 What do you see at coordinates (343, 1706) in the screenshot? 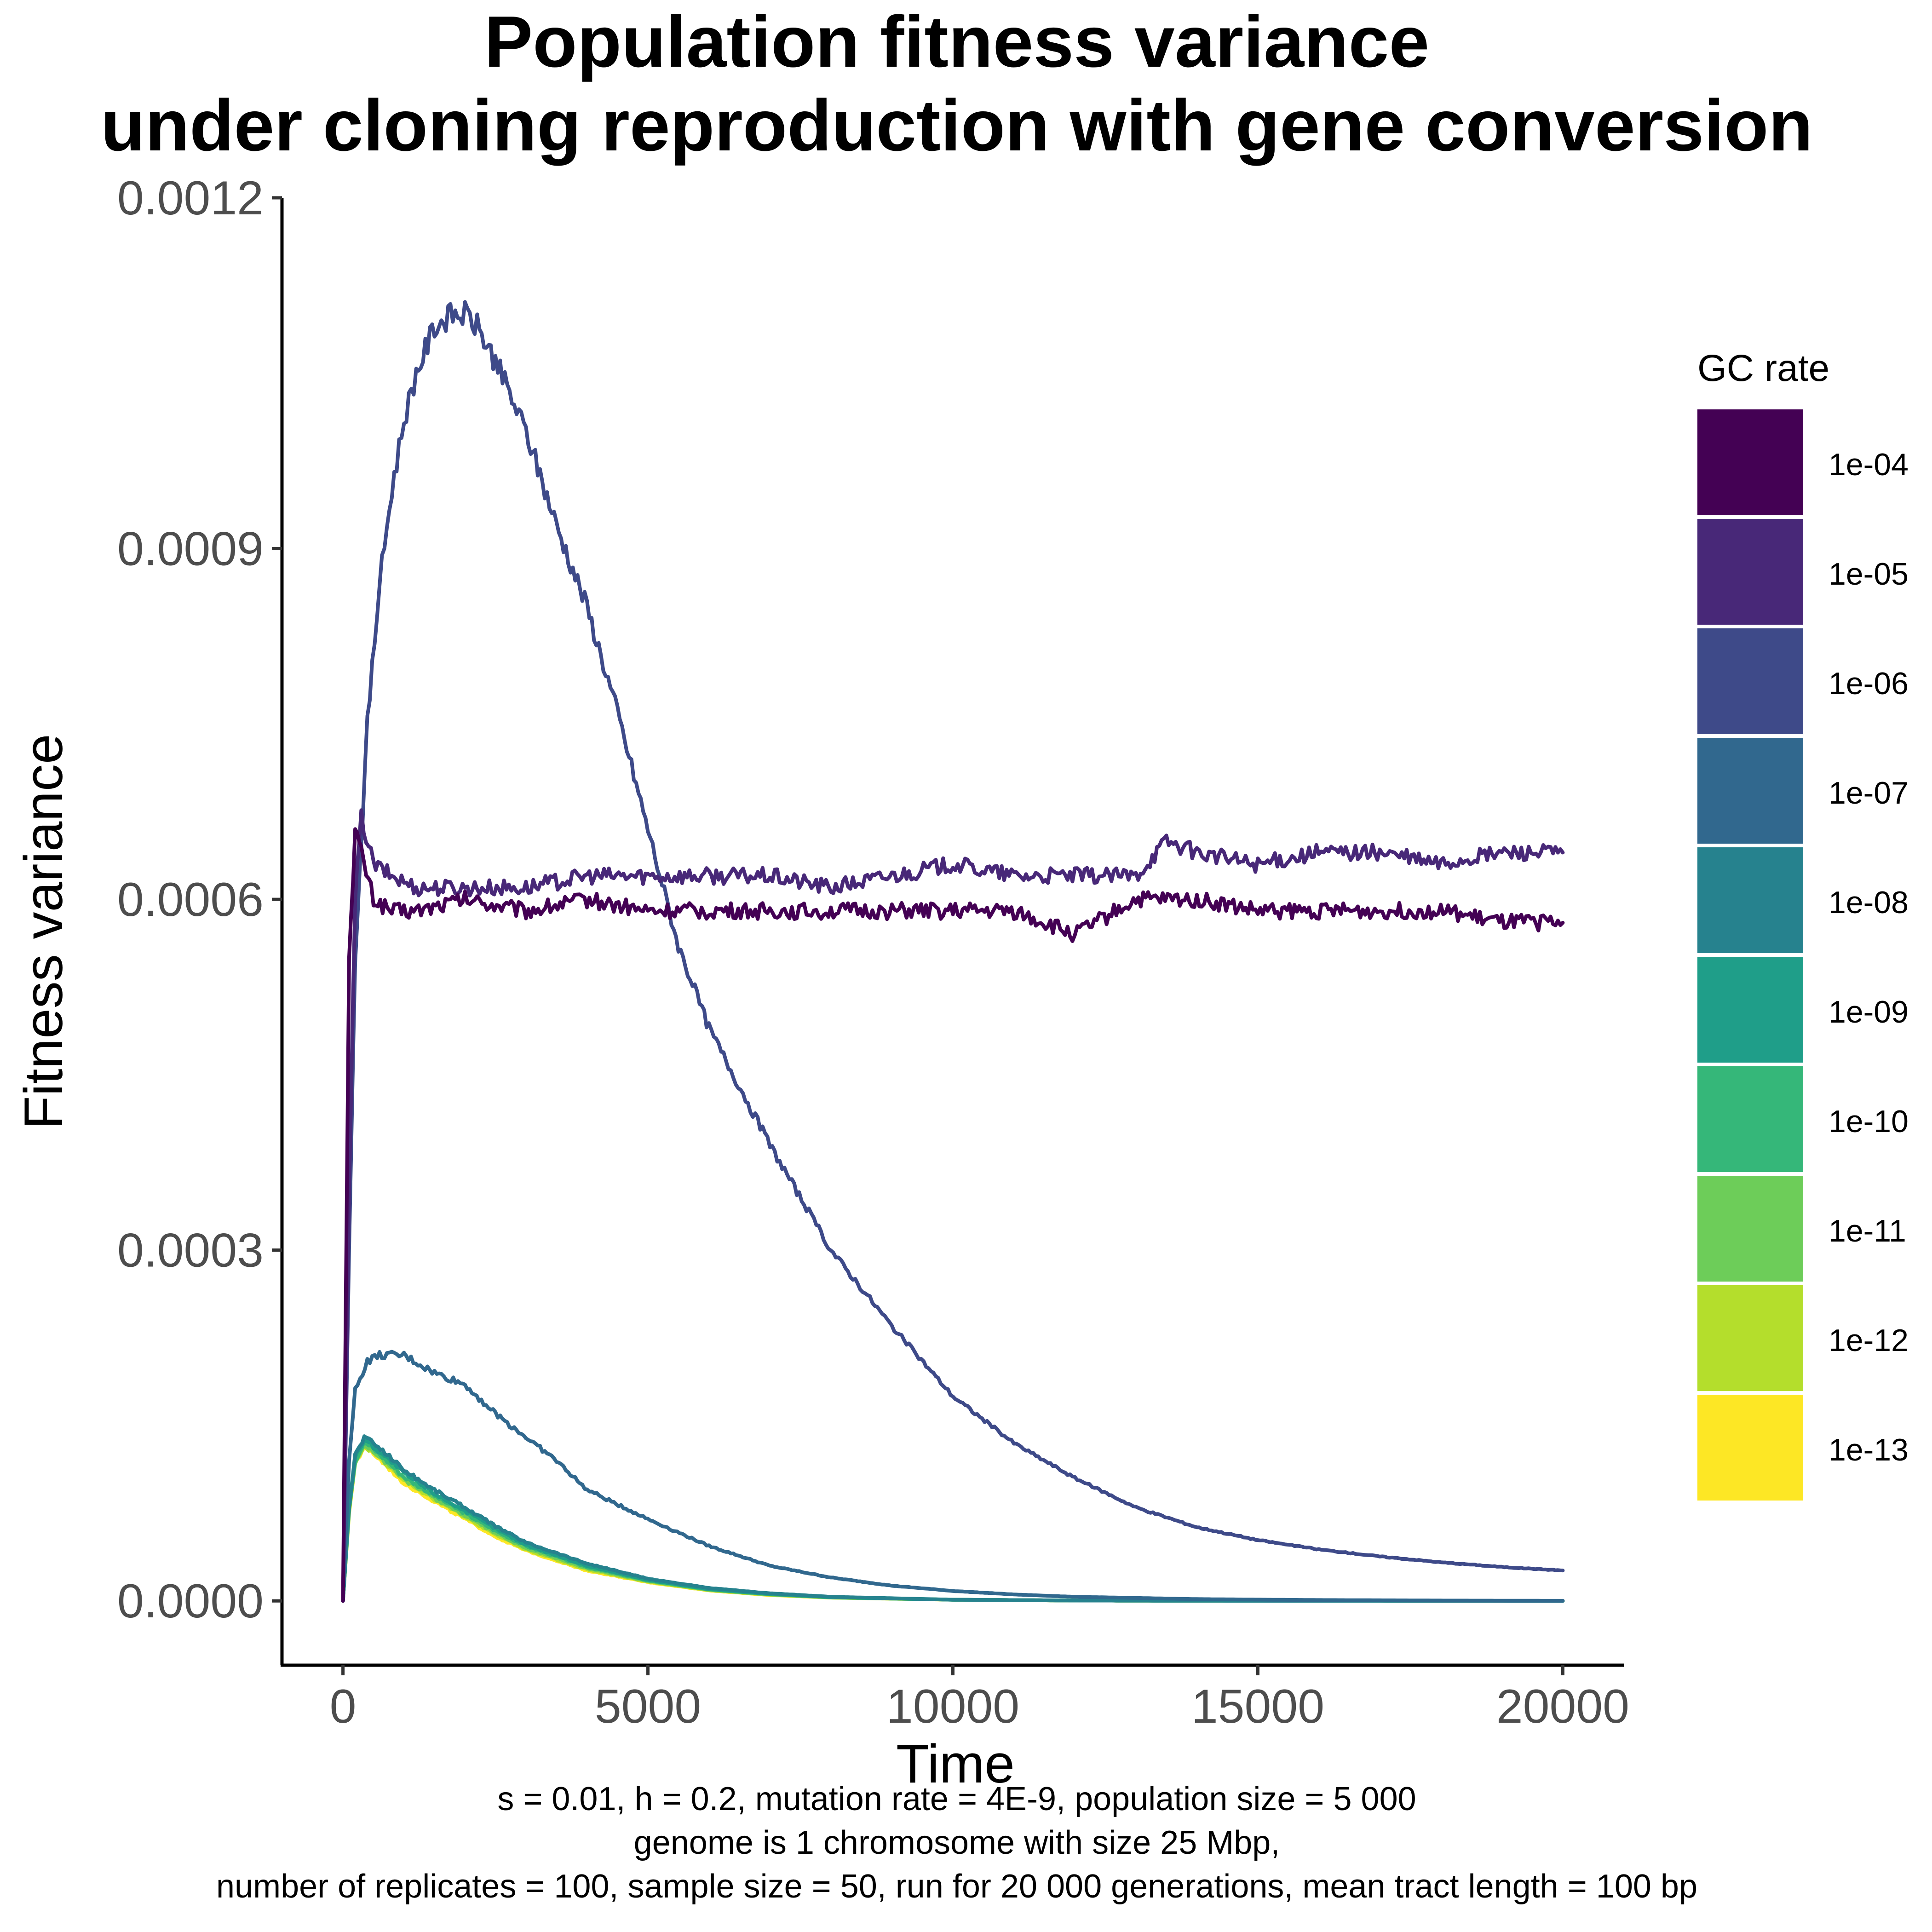
I see `x-tick-label: 0` at bounding box center [343, 1706].